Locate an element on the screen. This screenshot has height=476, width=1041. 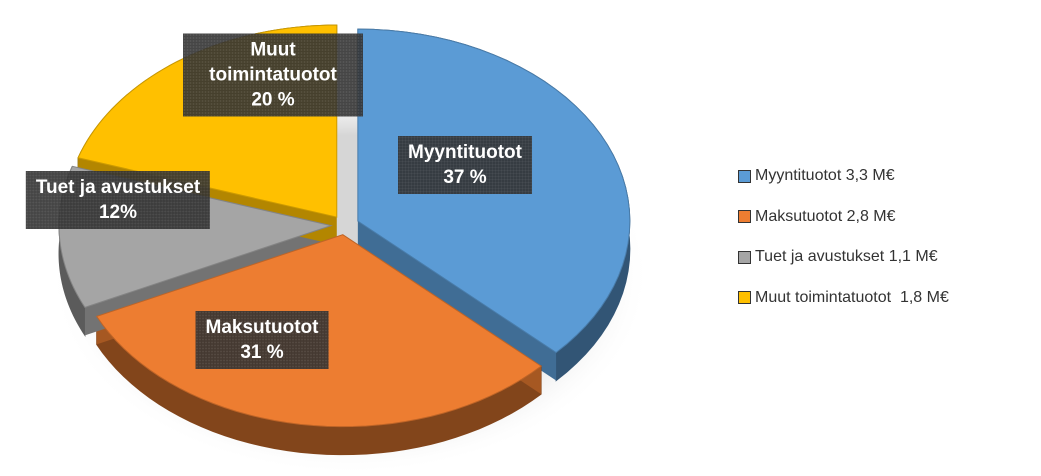
data-label: Maksutuotot 31 % is located at coordinates (262, 340).